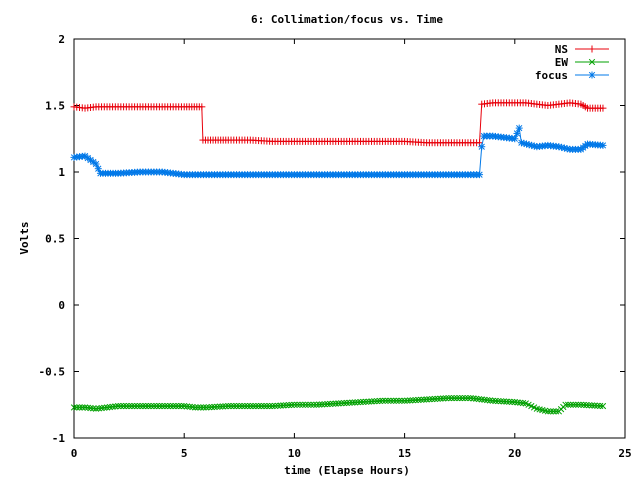  Describe the element at coordinates (74, 453) in the screenshot. I see `x-tick-label: 0` at that location.